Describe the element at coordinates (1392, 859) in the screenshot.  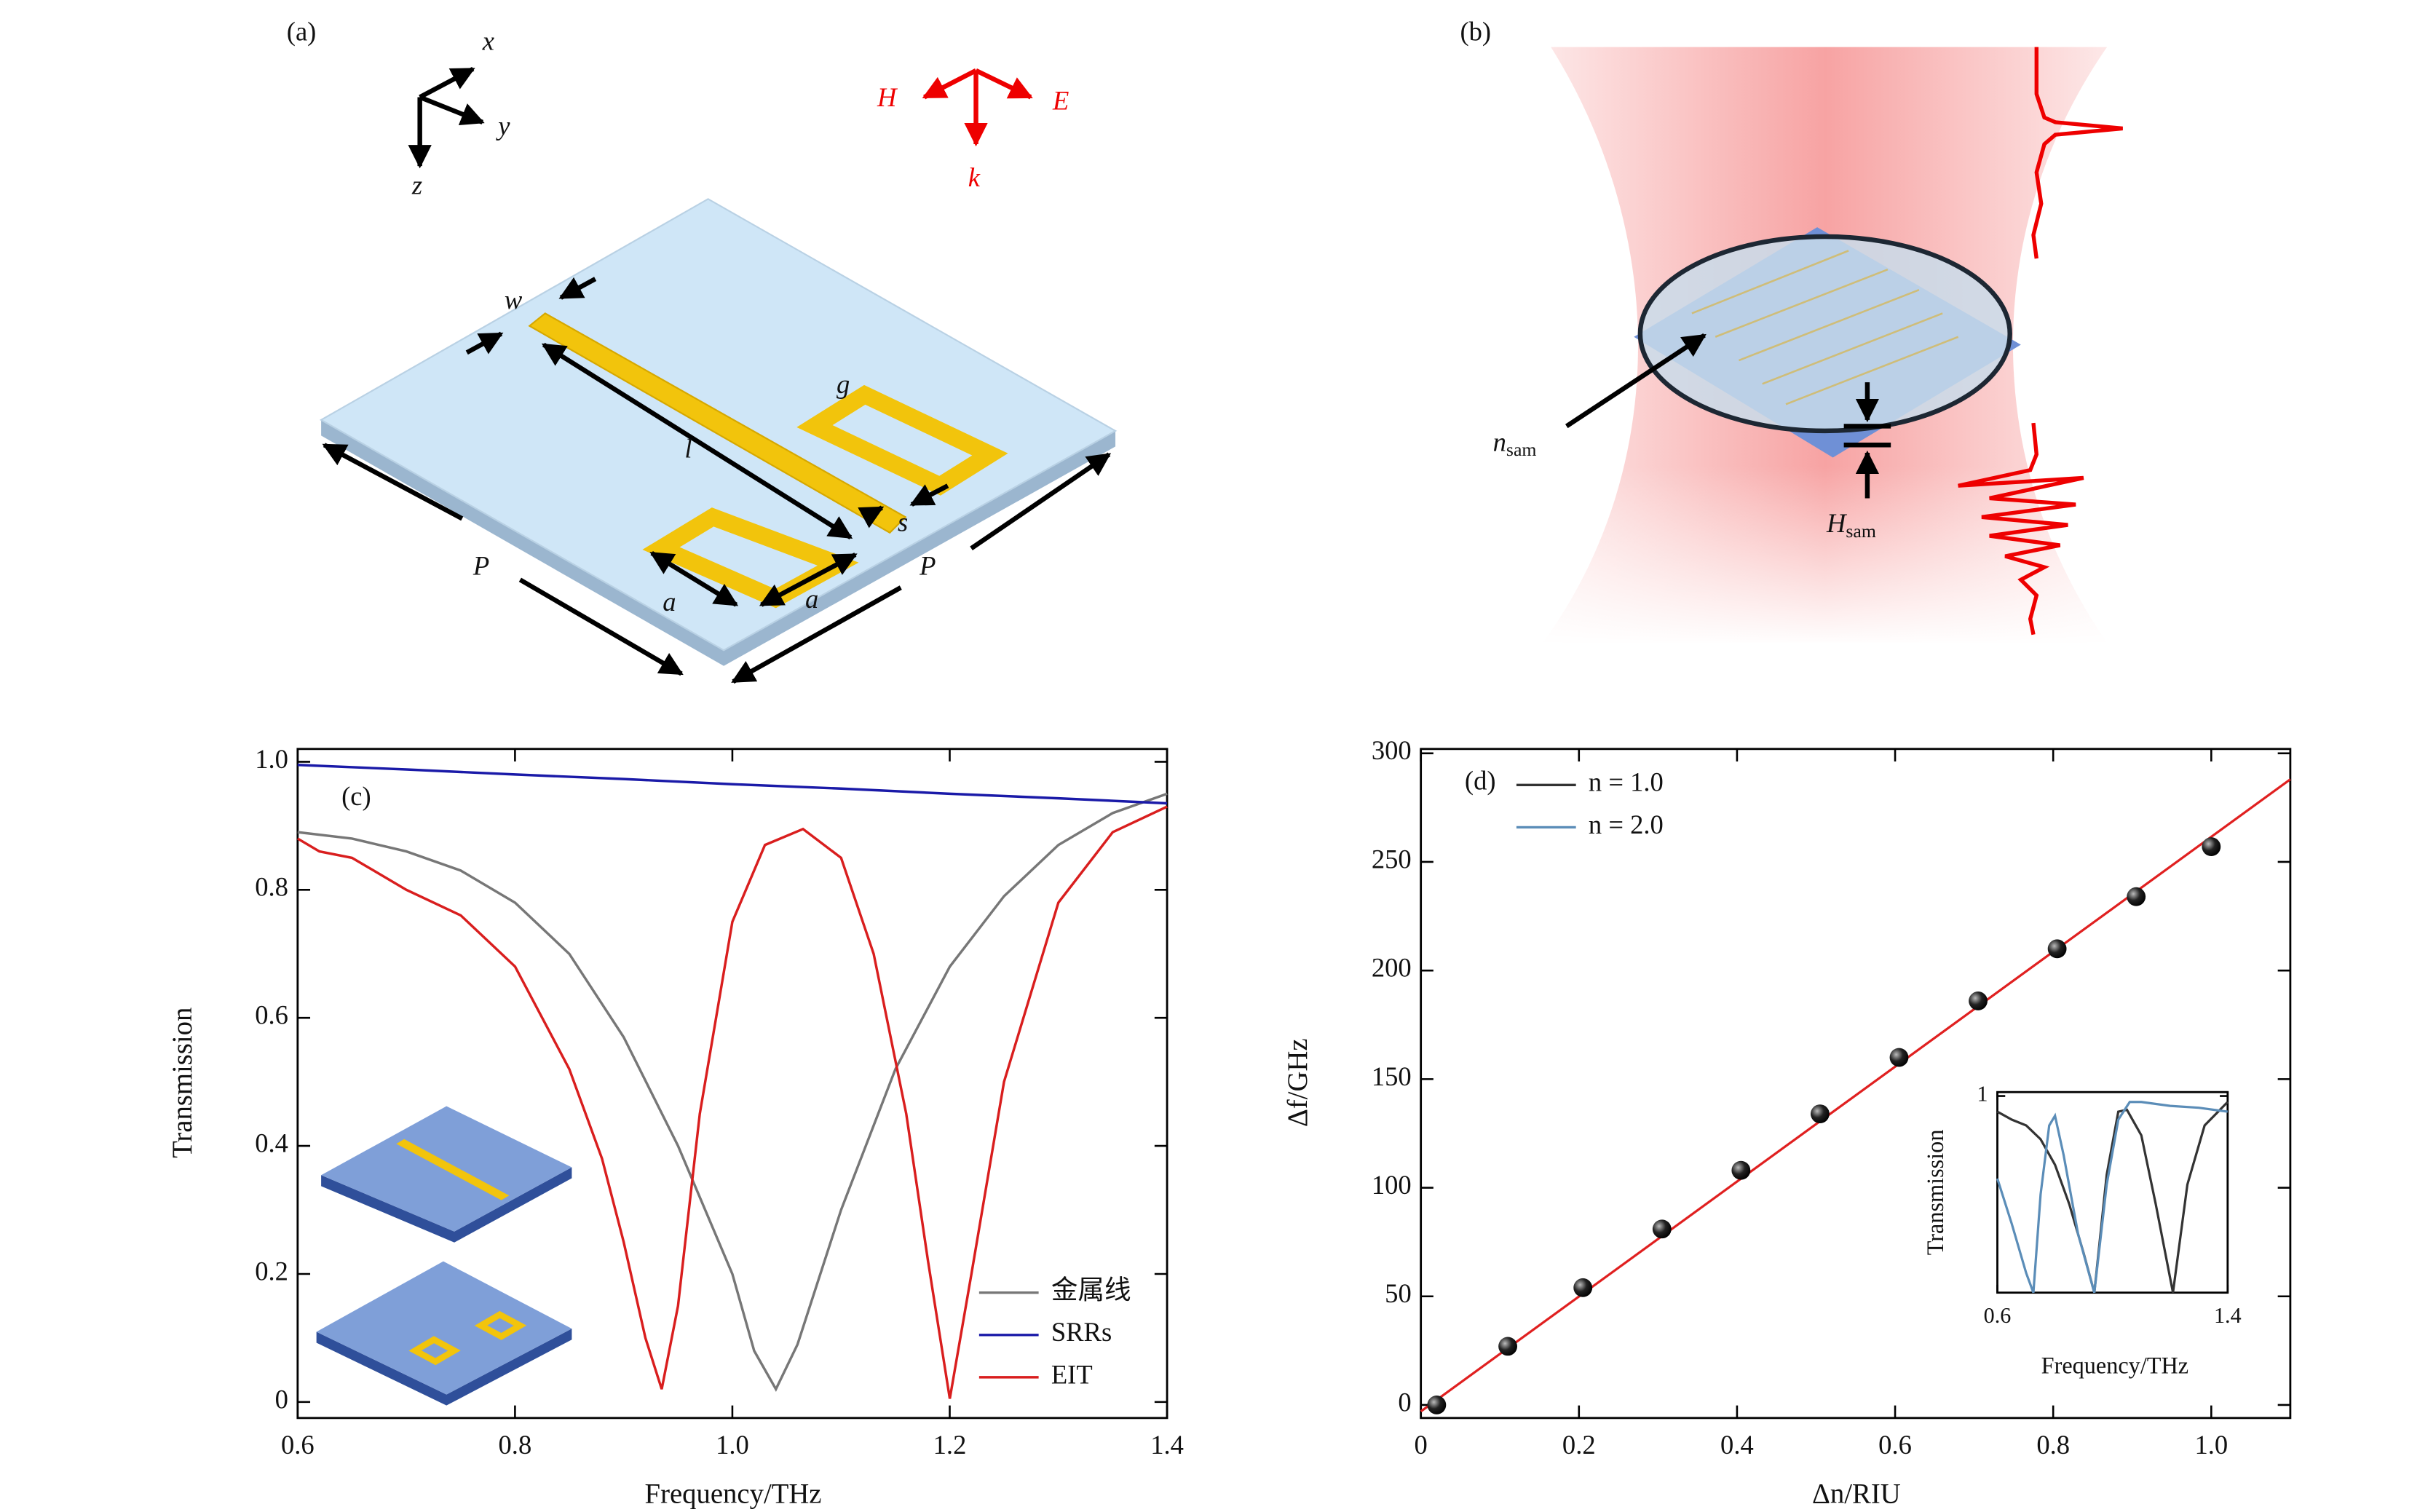
I see `y-tick-label: 250` at that location.